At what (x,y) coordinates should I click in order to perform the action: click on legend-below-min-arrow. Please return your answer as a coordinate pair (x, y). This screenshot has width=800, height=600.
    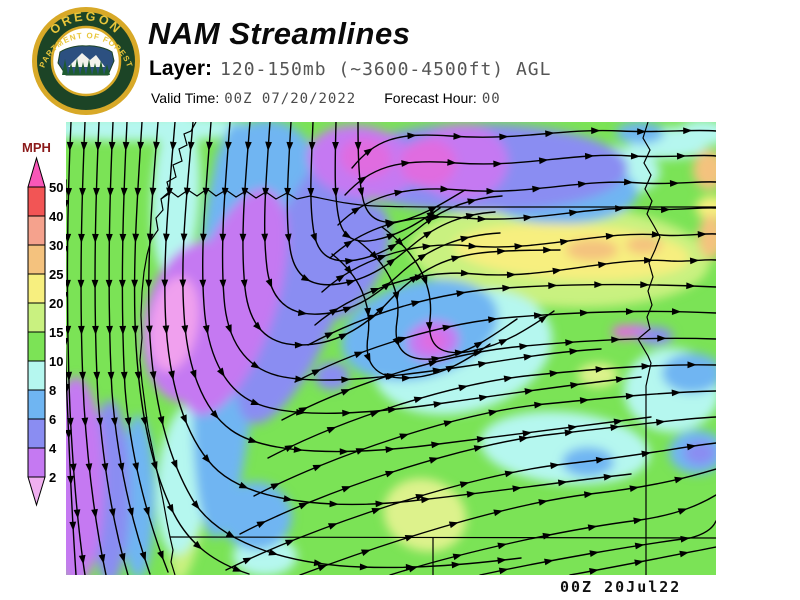
    Looking at the image, I should click on (36, 491).